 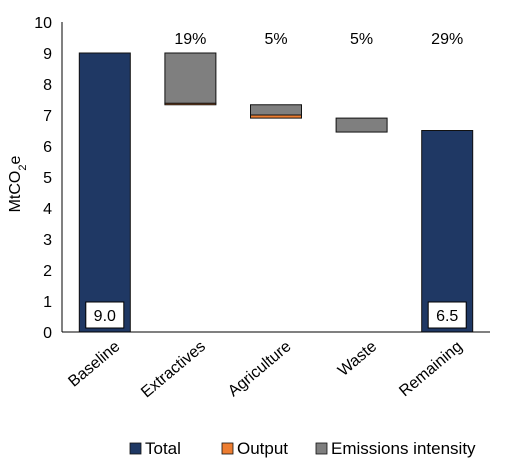 I want to click on y-tick-label: 7, so click(x=47, y=116).